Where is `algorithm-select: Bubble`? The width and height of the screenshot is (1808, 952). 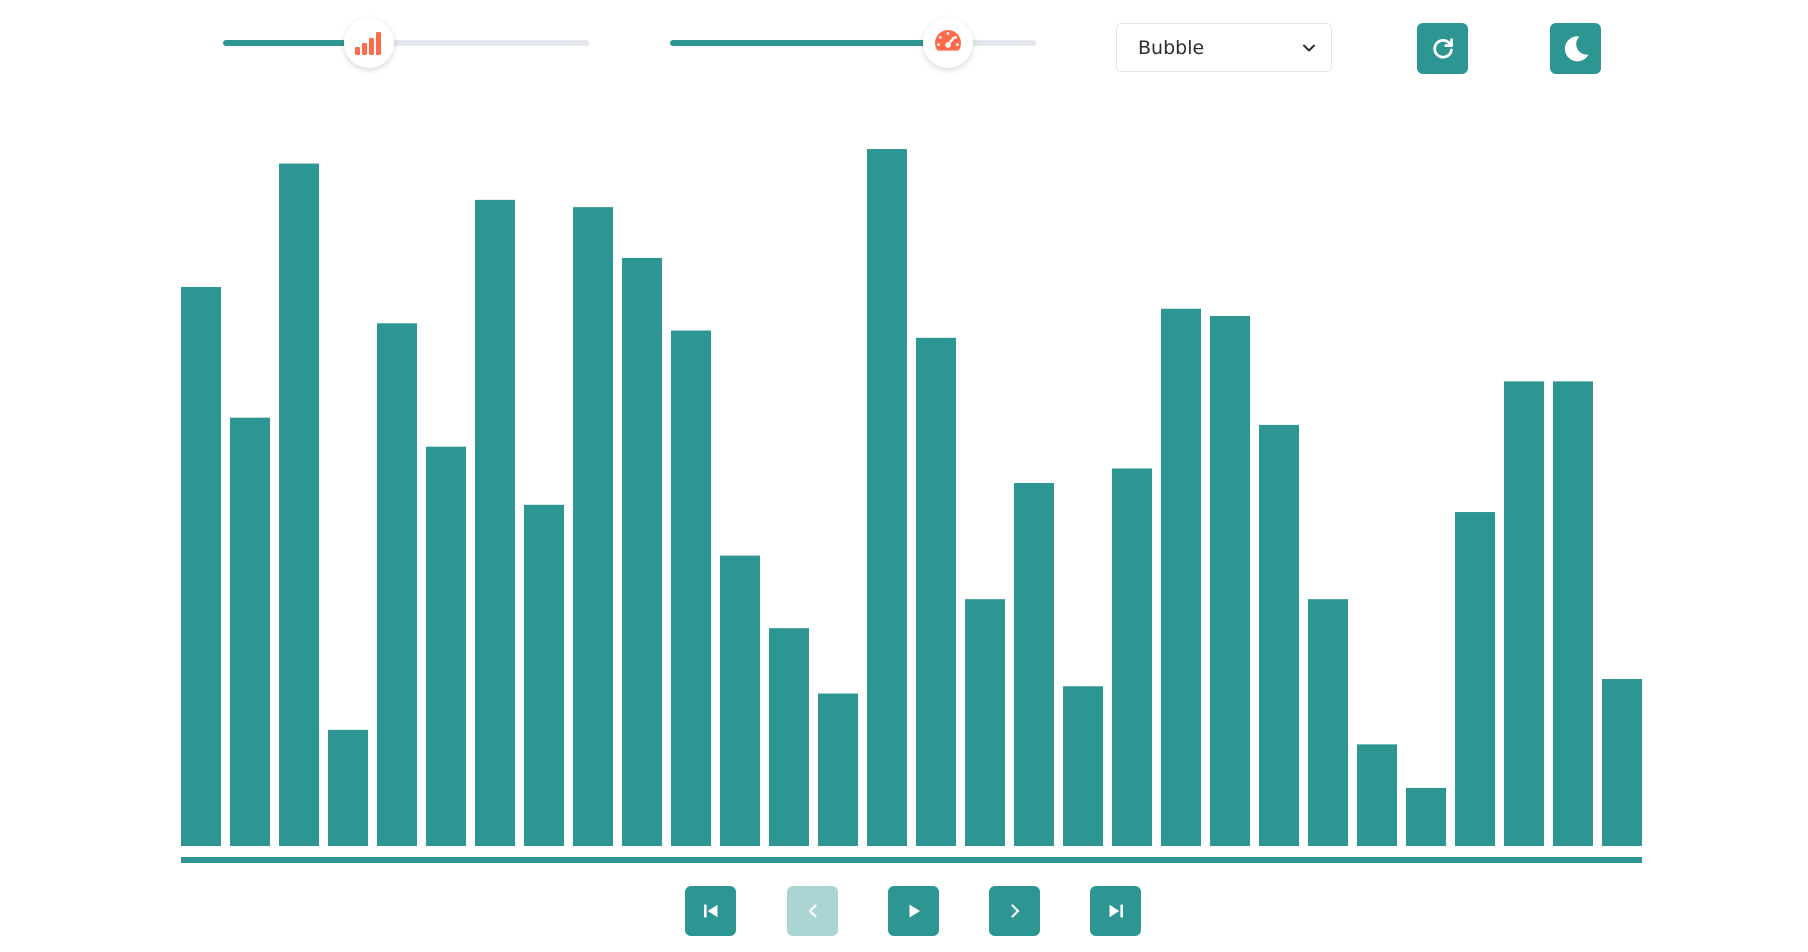
algorithm-select: Bubble is located at coordinates (1224, 47).